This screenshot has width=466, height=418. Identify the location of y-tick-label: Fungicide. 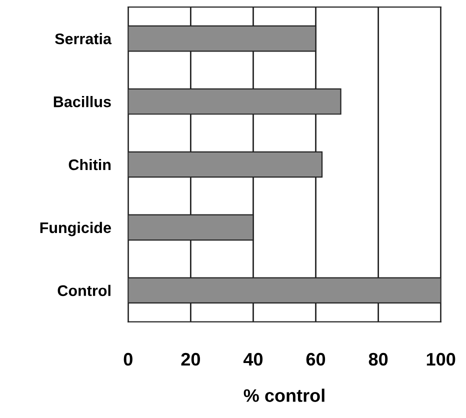
(75, 229).